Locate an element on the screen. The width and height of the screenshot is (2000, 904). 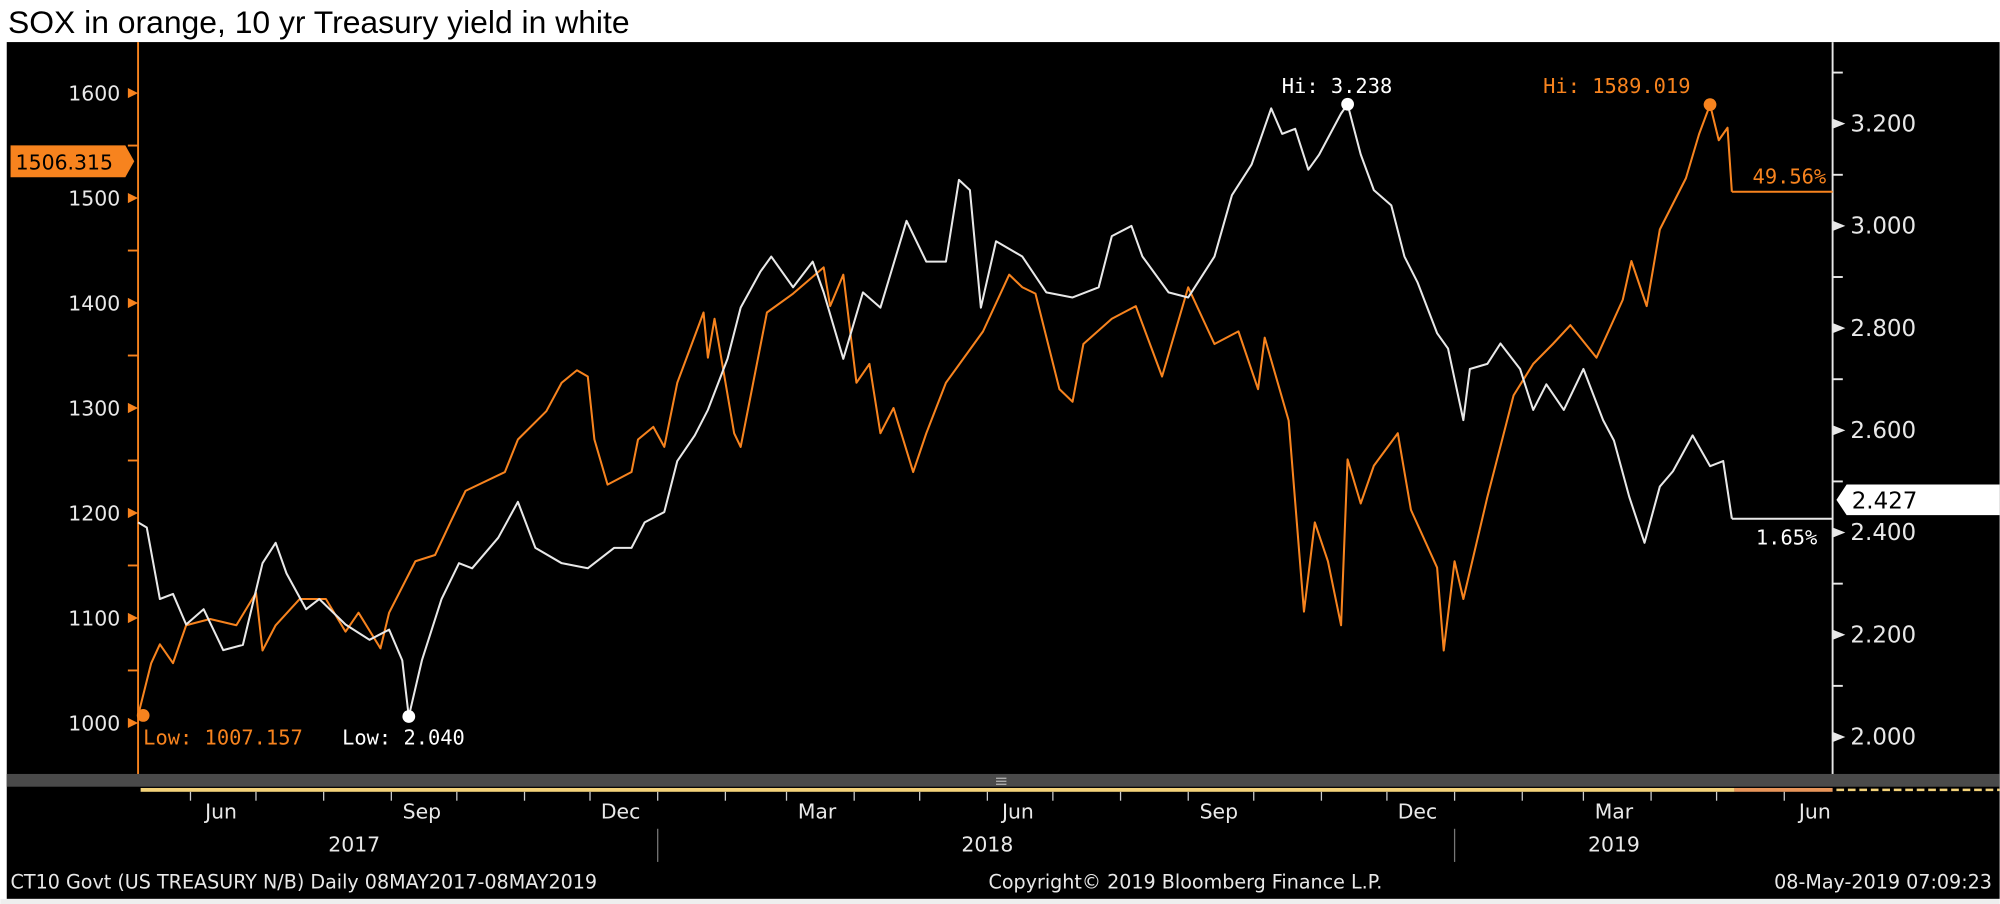
x-axis: Jun Sep Dec Mar Jun Sep Dec Mar Jun 2017 2018 2019 is located at coordinates (1010, 826).